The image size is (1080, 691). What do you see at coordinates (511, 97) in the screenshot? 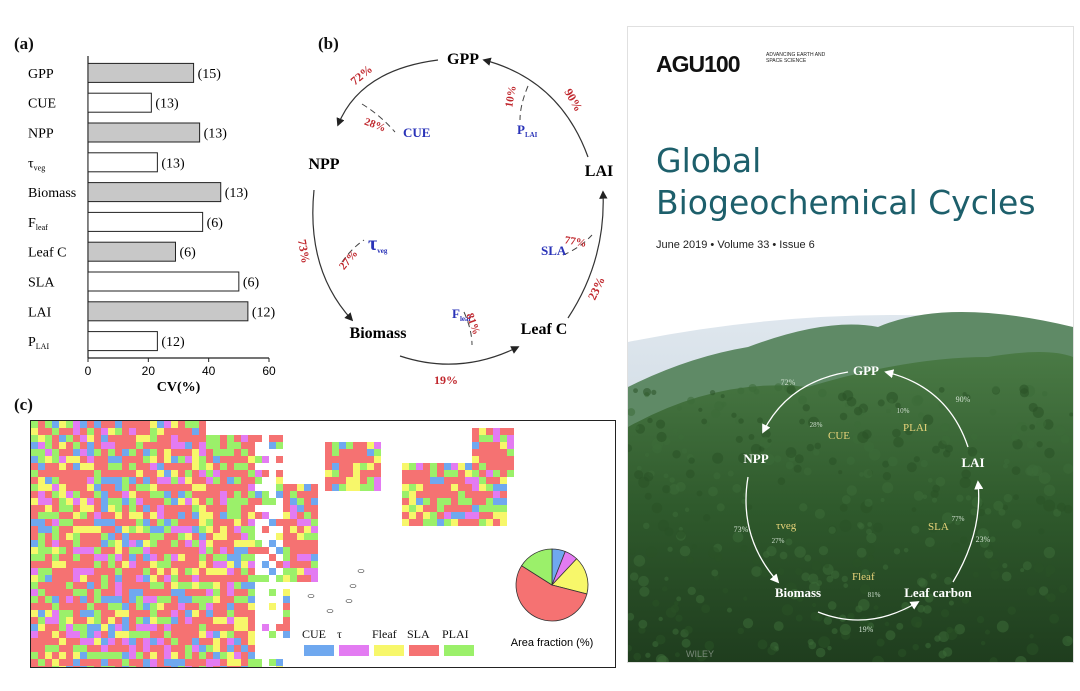
I see `factor-label-1: 10%` at bounding box center [511, 97].